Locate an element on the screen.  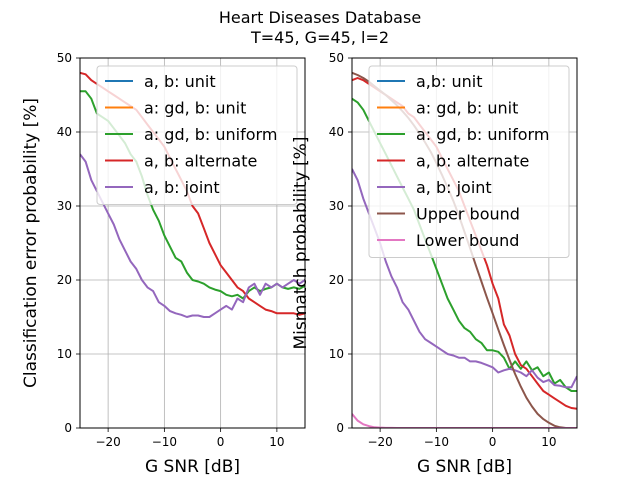
y-axis-label: Classification error probability [%] is located at coordinates (31, 243).